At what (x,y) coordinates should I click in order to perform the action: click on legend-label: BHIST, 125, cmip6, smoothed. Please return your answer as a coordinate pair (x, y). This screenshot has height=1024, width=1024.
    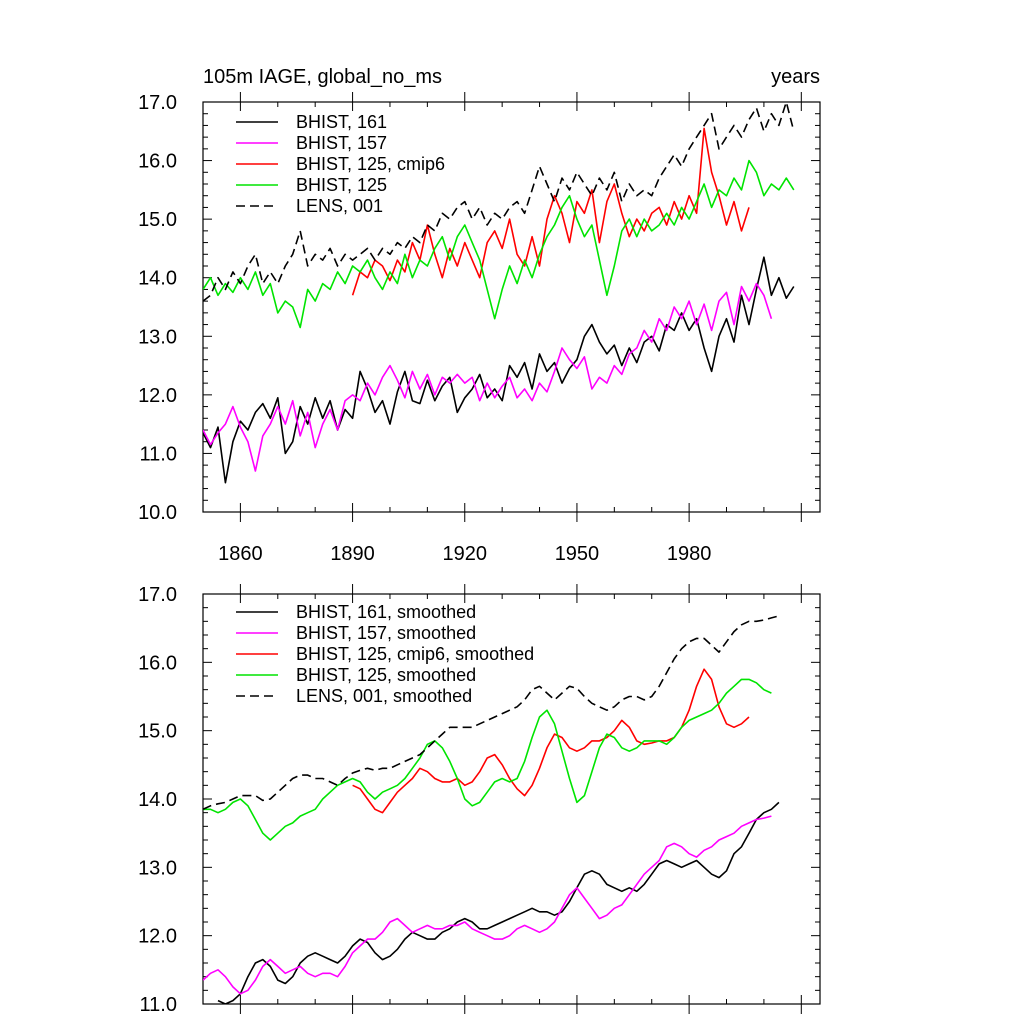
    Looking at the image, I should click on (415, 654).